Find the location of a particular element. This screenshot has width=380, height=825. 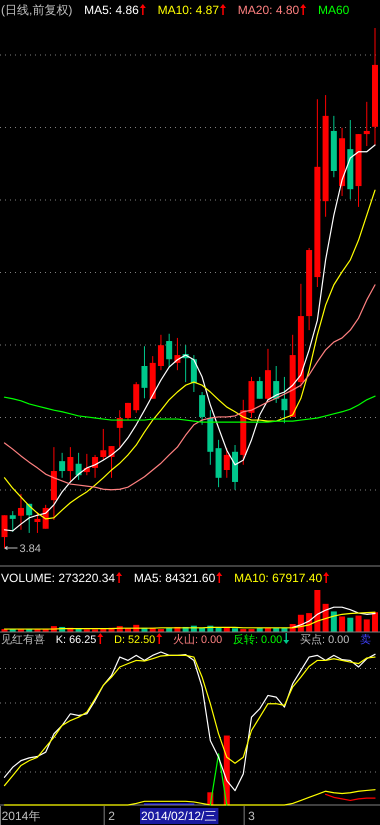

text: MA10: 4.87 is located at coordinates (189, 10).